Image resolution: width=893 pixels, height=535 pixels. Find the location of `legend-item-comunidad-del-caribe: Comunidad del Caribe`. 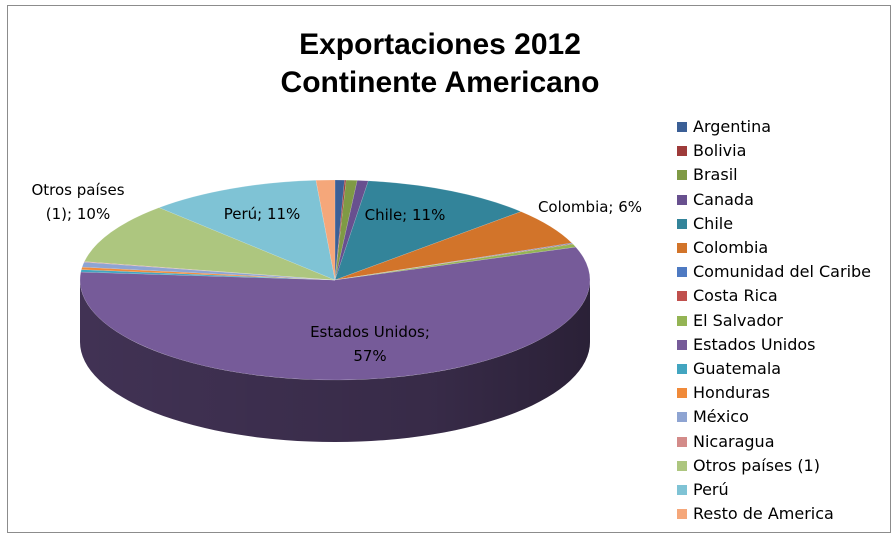

legend-item-comunidad-del-caribe: Comunidad del Caribe is located at coordinates (782, 272).